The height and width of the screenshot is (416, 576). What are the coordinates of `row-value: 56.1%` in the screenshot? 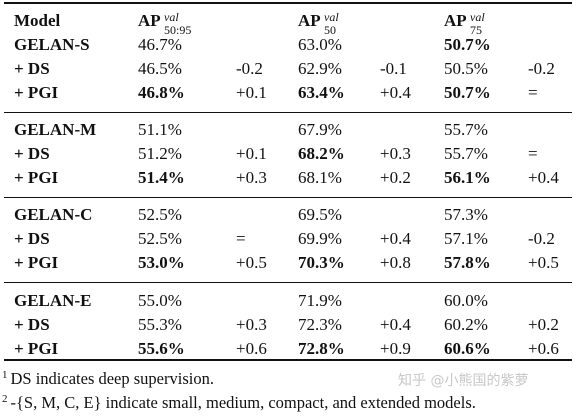 It's located at (467, 177).